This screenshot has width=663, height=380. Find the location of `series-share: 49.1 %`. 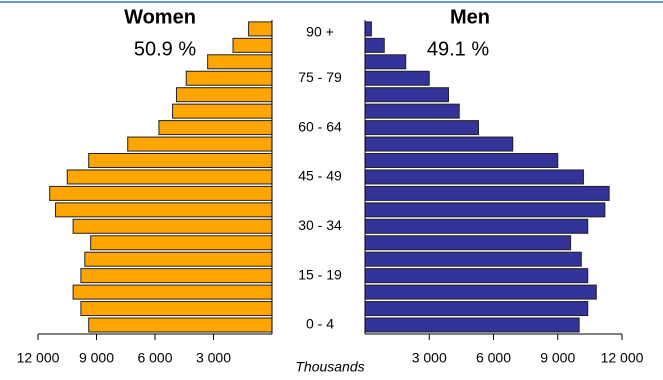

series-share: 49.1 % is located at coordinates (458, 49).